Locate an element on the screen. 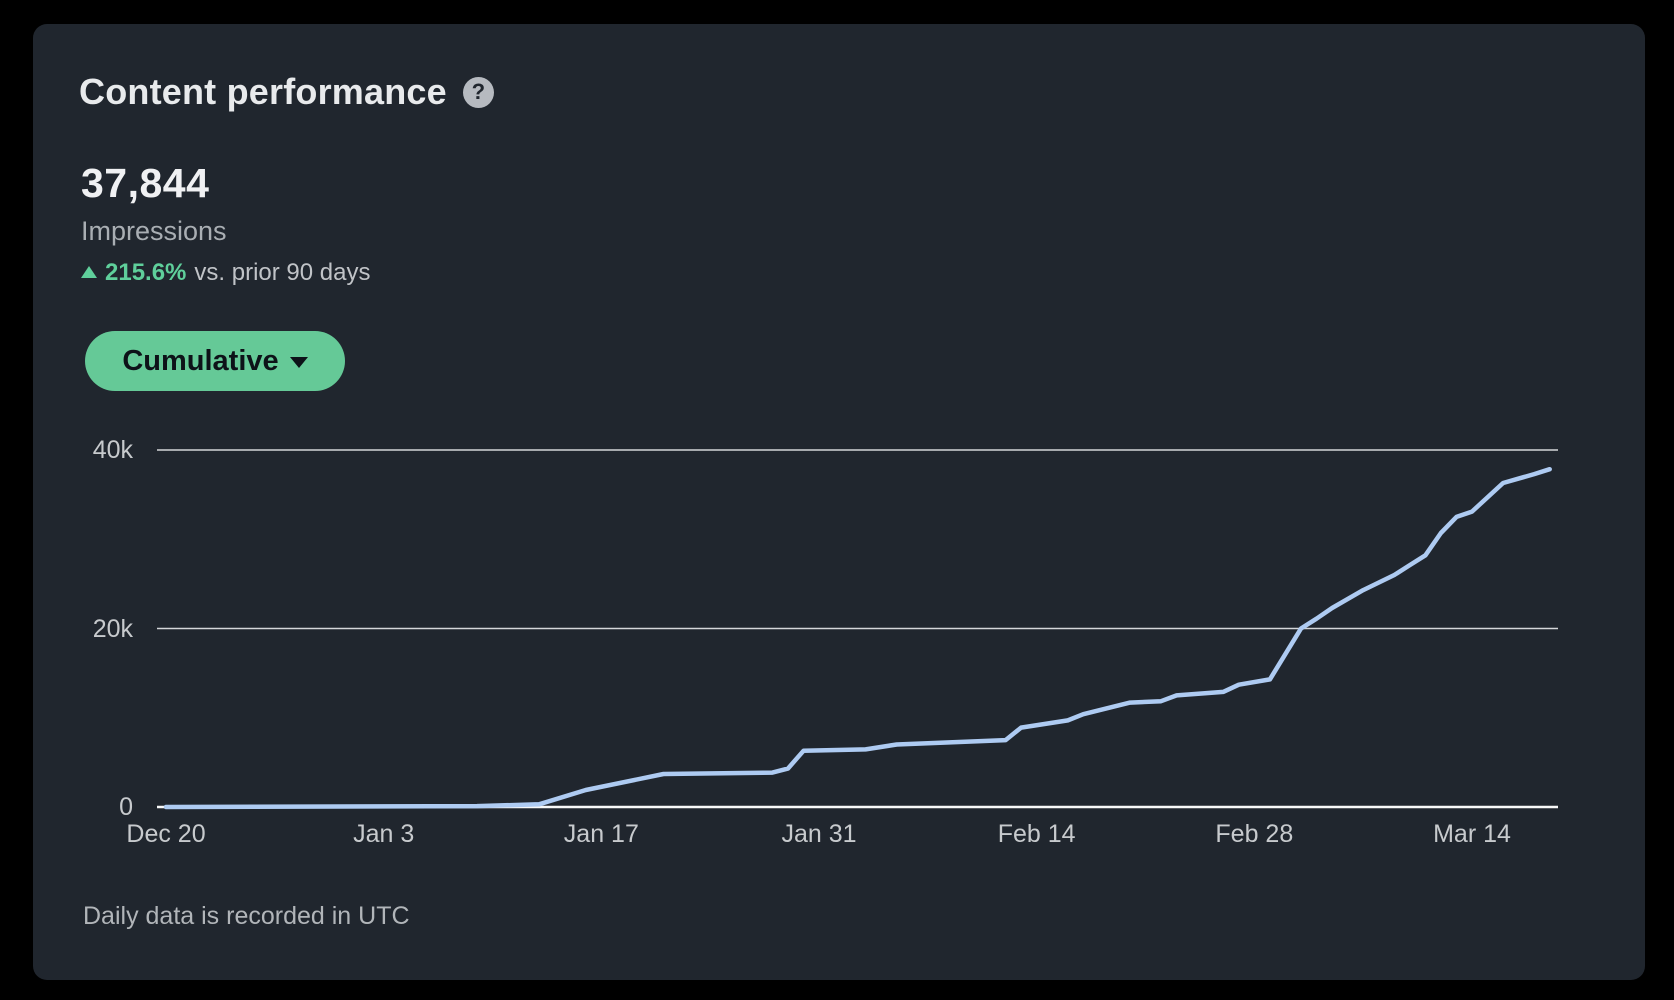 The image size is (1674, 1000). impressions-label: Impressions is located at coordinates (154, 231).